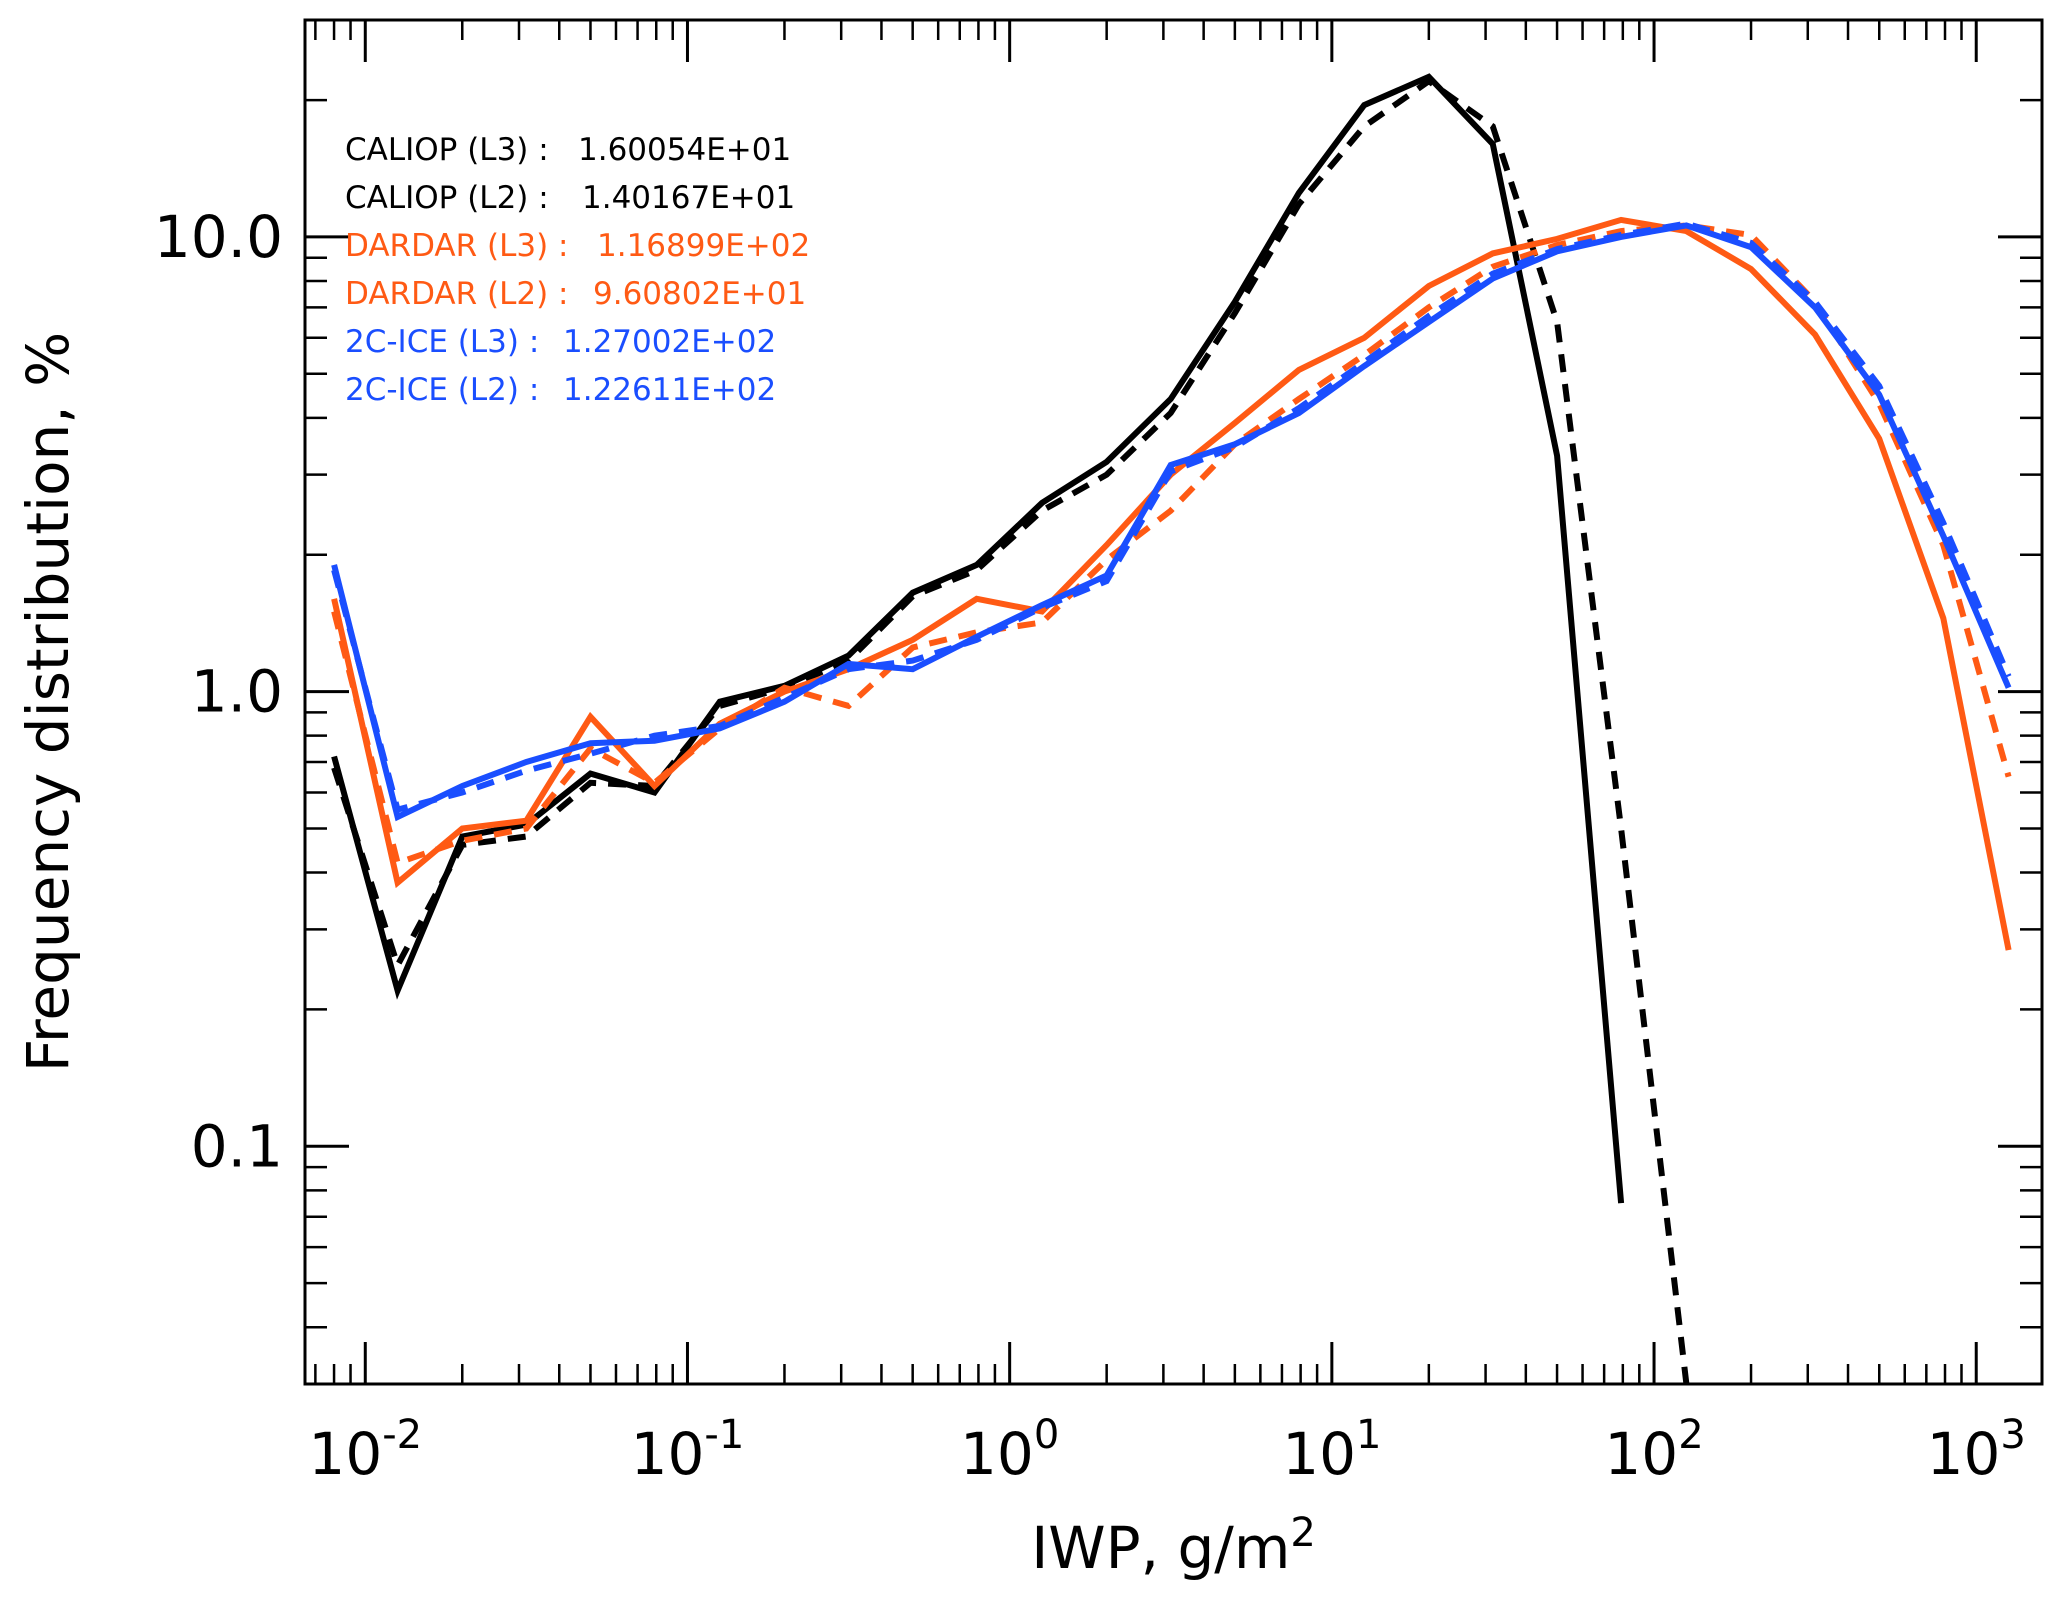 This screenshot has width=2067, height=1604. What do you see at coordinates (699, 294) in the screenshot?
I see `legend-entry-value: 9.60802E+01` at bounding box center [699, 294].